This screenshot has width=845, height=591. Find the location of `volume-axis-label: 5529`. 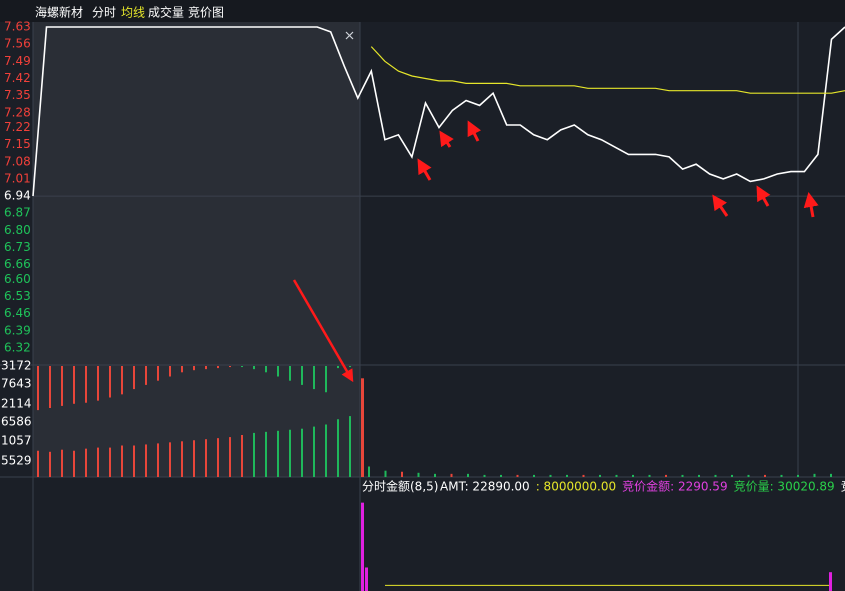

volume-axis-label: 5529 is located at coordinates (16, 461).